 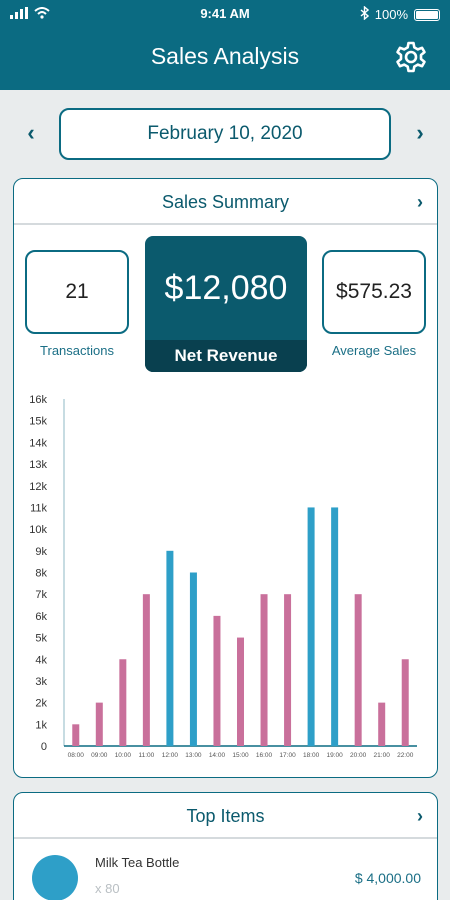 What do you see at coordinates (41, 639) in the screenshot?
I see `y-tick-label: 5k` at bounding box center [41, 639].